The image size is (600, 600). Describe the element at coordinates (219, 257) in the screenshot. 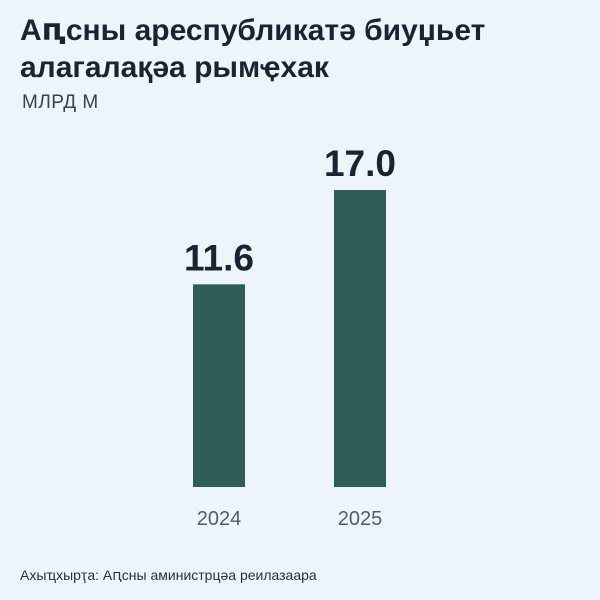

I see `value-label-2024: 11.6` at that location.